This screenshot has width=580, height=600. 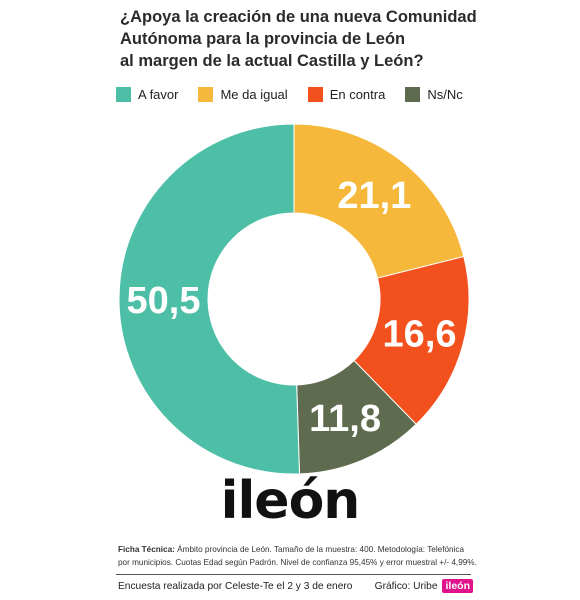 What do you see at coordinates (146, 549) in the screenshot?
I see `ficha-label: Ficha Técnica:` at bounding box center [146, 549].